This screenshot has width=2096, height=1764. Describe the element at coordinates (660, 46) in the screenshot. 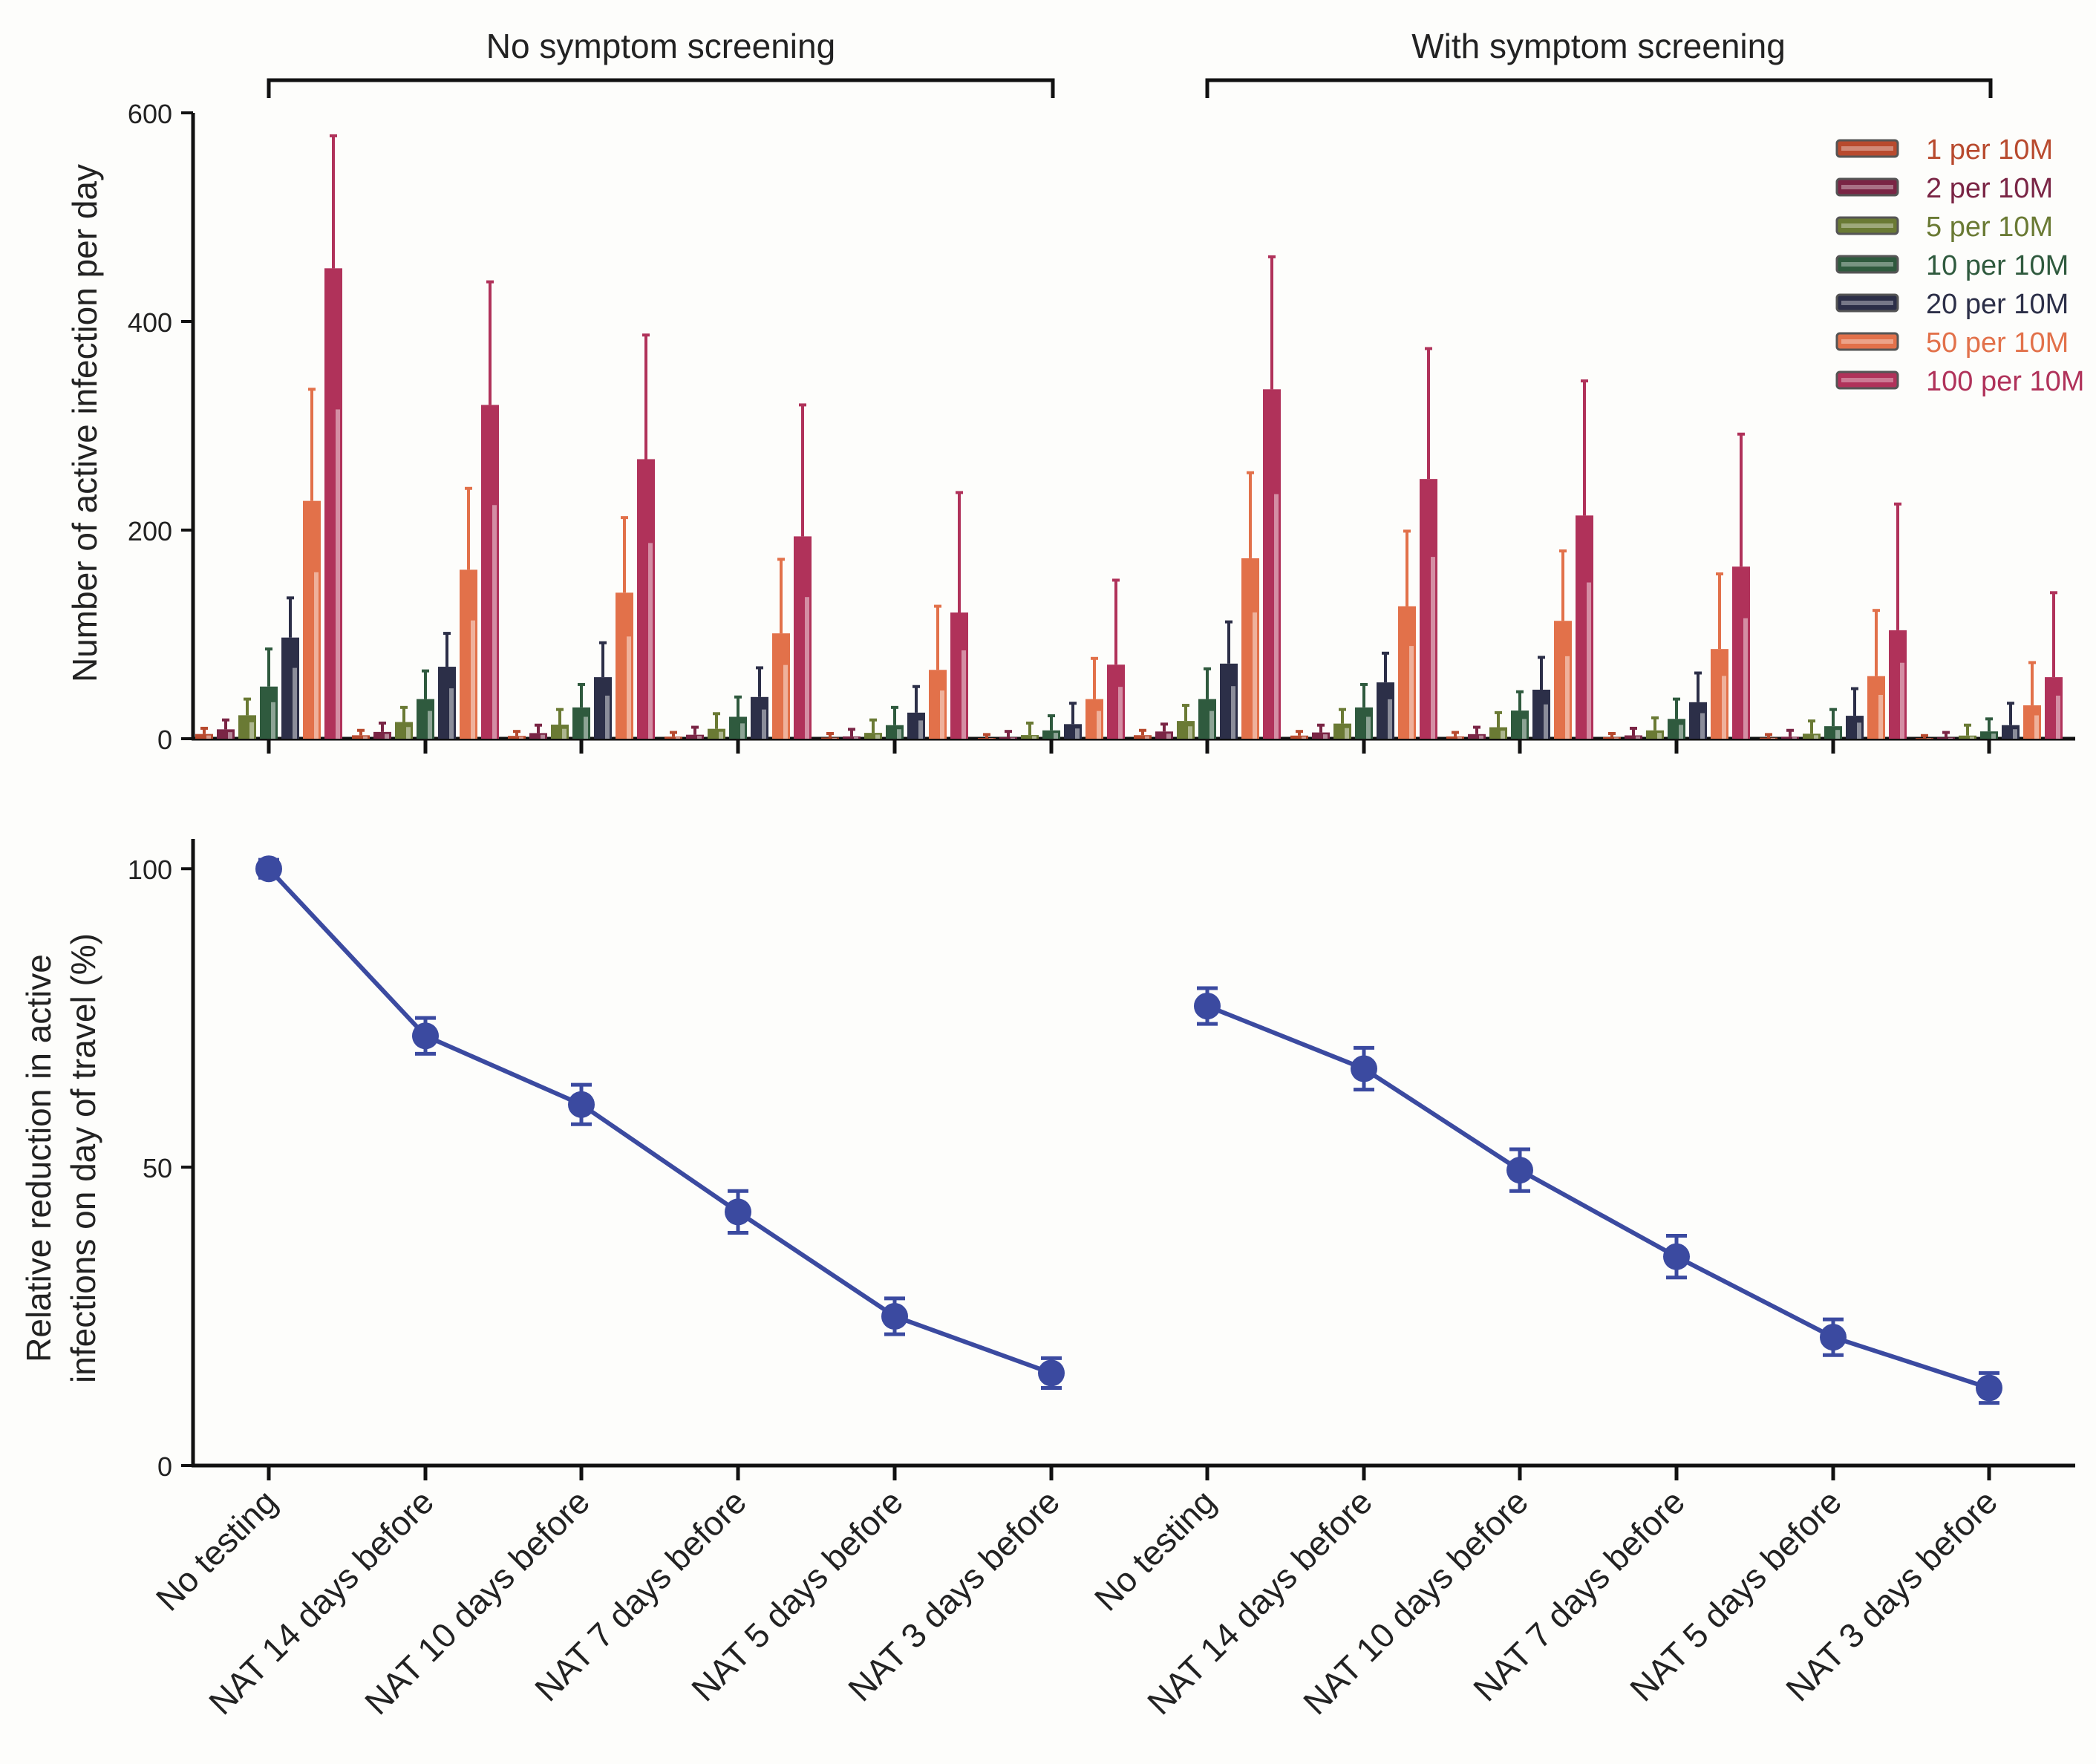

I see `group-title-no-screening: No symptom screening` at that location.